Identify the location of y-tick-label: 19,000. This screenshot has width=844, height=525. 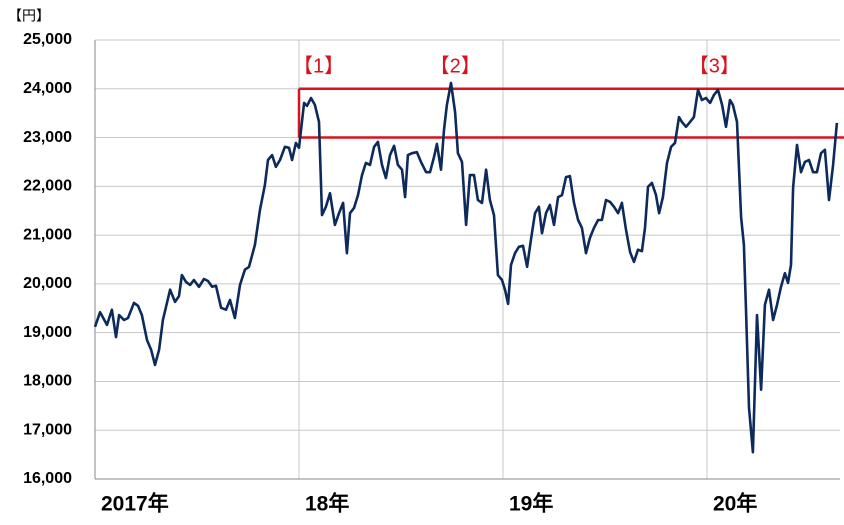
(47, 332).